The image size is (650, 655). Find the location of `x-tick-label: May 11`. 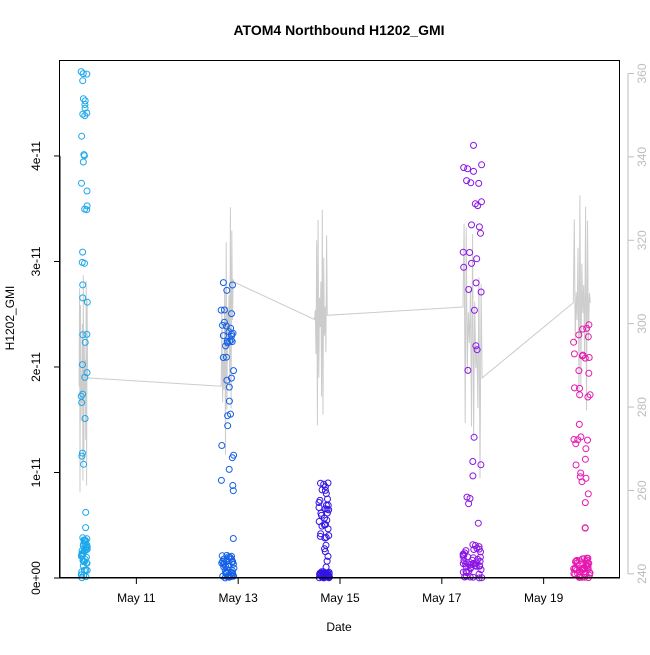

x-tick-label: May 11 is located at coordinates (136, 598).